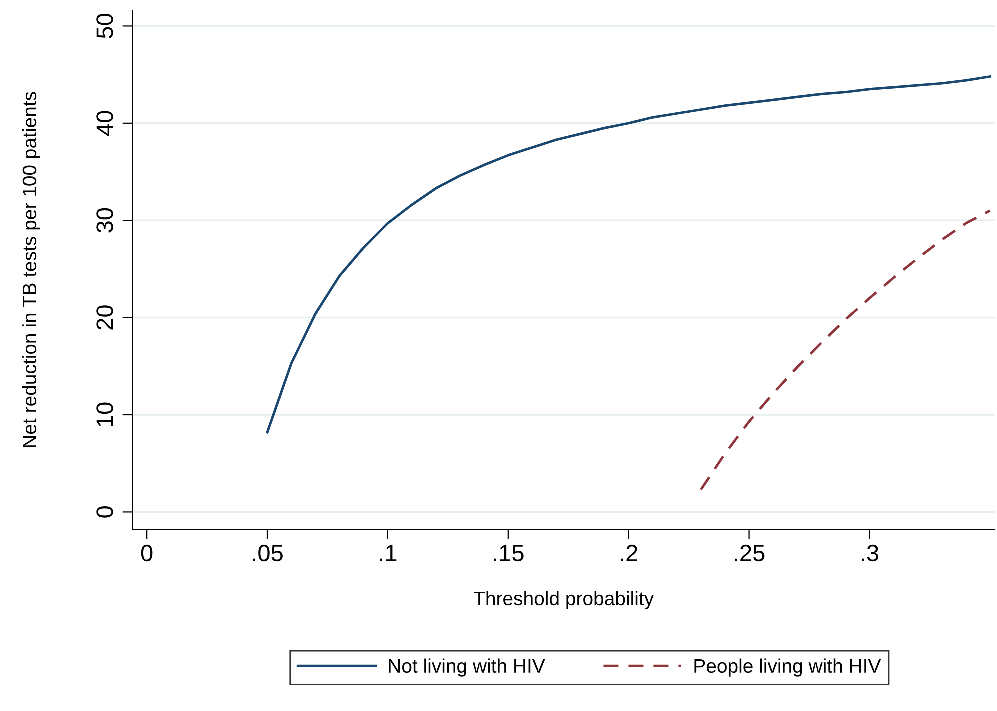 Image resolution: width=997 pixels, height=711 pixels. Describe the element at coordinates (268, 553) in the screenshot. I see `x-tick-label: .05` at that location.